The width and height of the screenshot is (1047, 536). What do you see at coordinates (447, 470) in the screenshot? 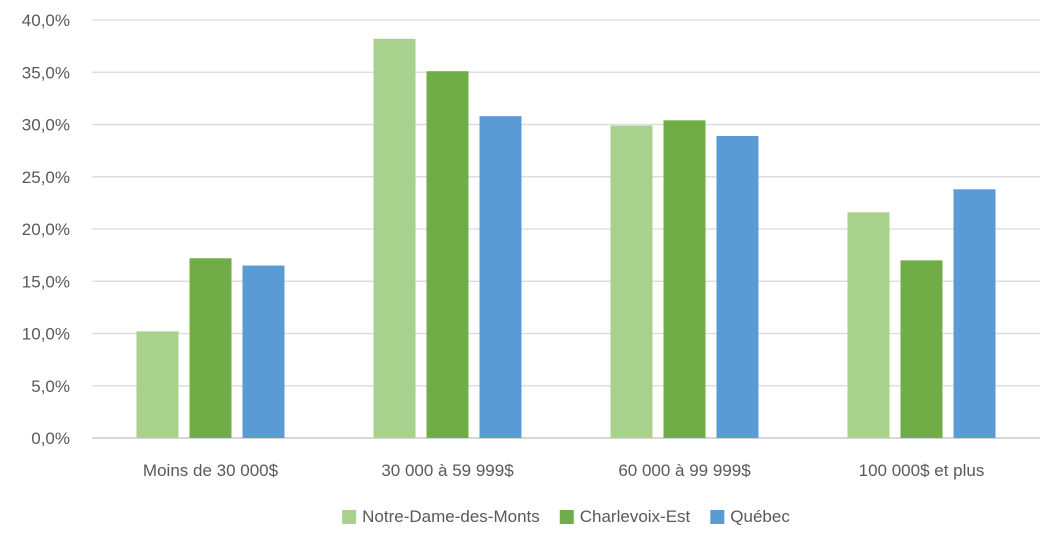
I see `x-category-label: 30 000 à 59 999$` at bounding box center [447, 470].